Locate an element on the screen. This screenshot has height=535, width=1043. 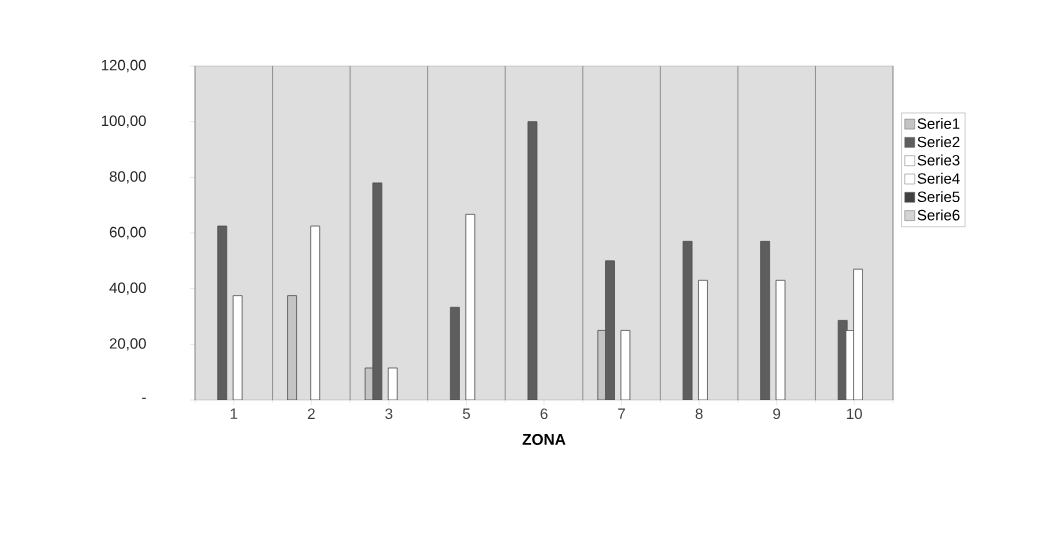
legend-label: Serie5 is located at coordinates (938, 197).